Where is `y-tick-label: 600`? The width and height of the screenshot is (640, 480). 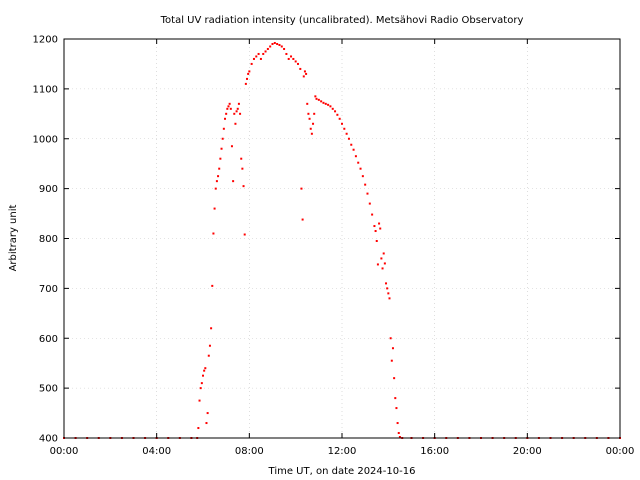
y-tick-label: 600 is located at coordinates (48, 339).